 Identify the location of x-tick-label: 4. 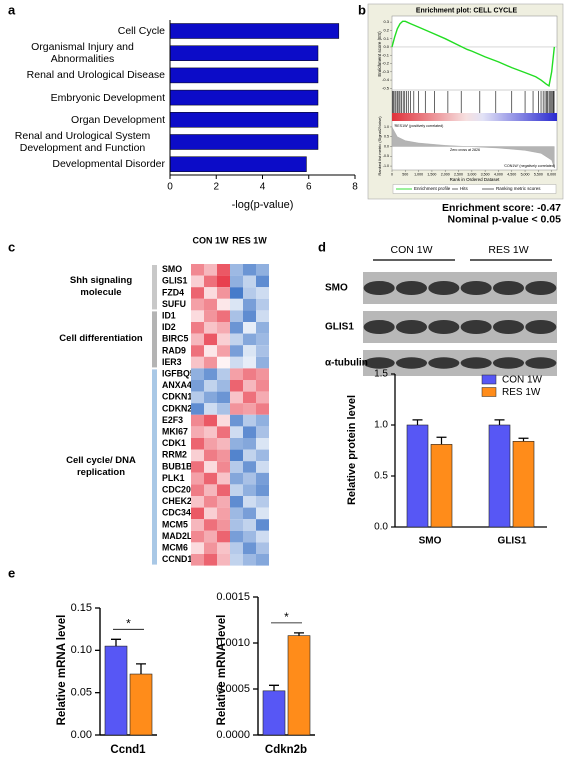
(263, 187).